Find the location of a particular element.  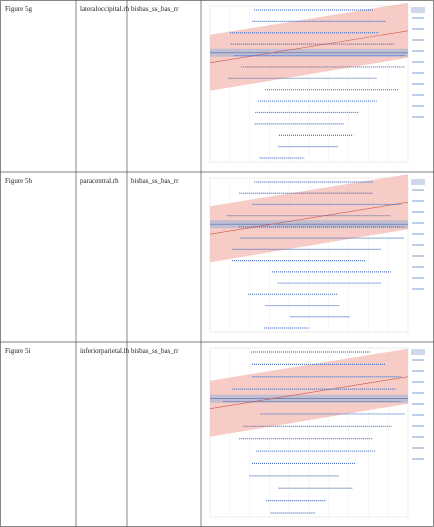

region-name: paracentral.rh is located at coordinates (99, 181).